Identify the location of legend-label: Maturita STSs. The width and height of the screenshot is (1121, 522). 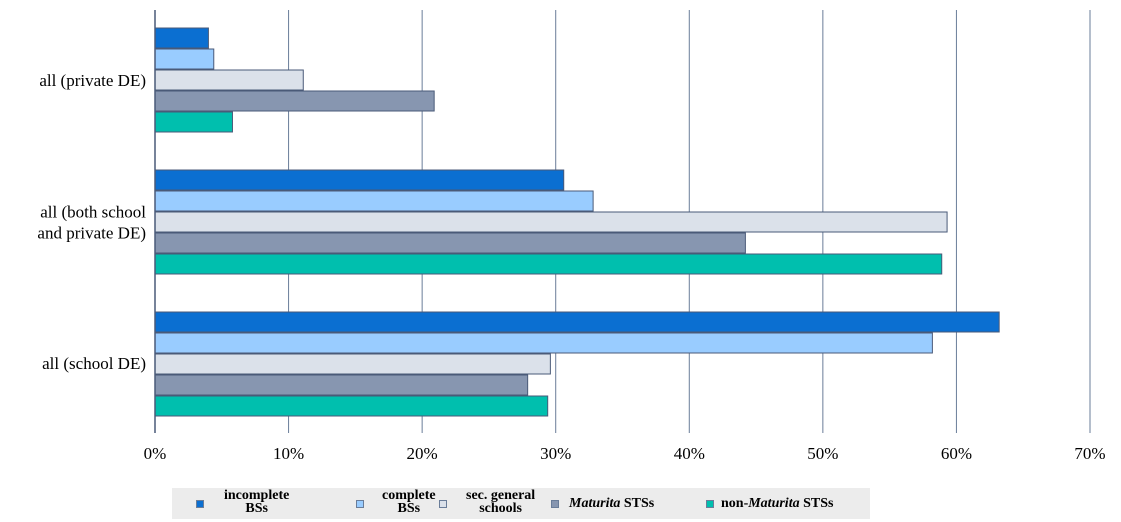
(611, 503).